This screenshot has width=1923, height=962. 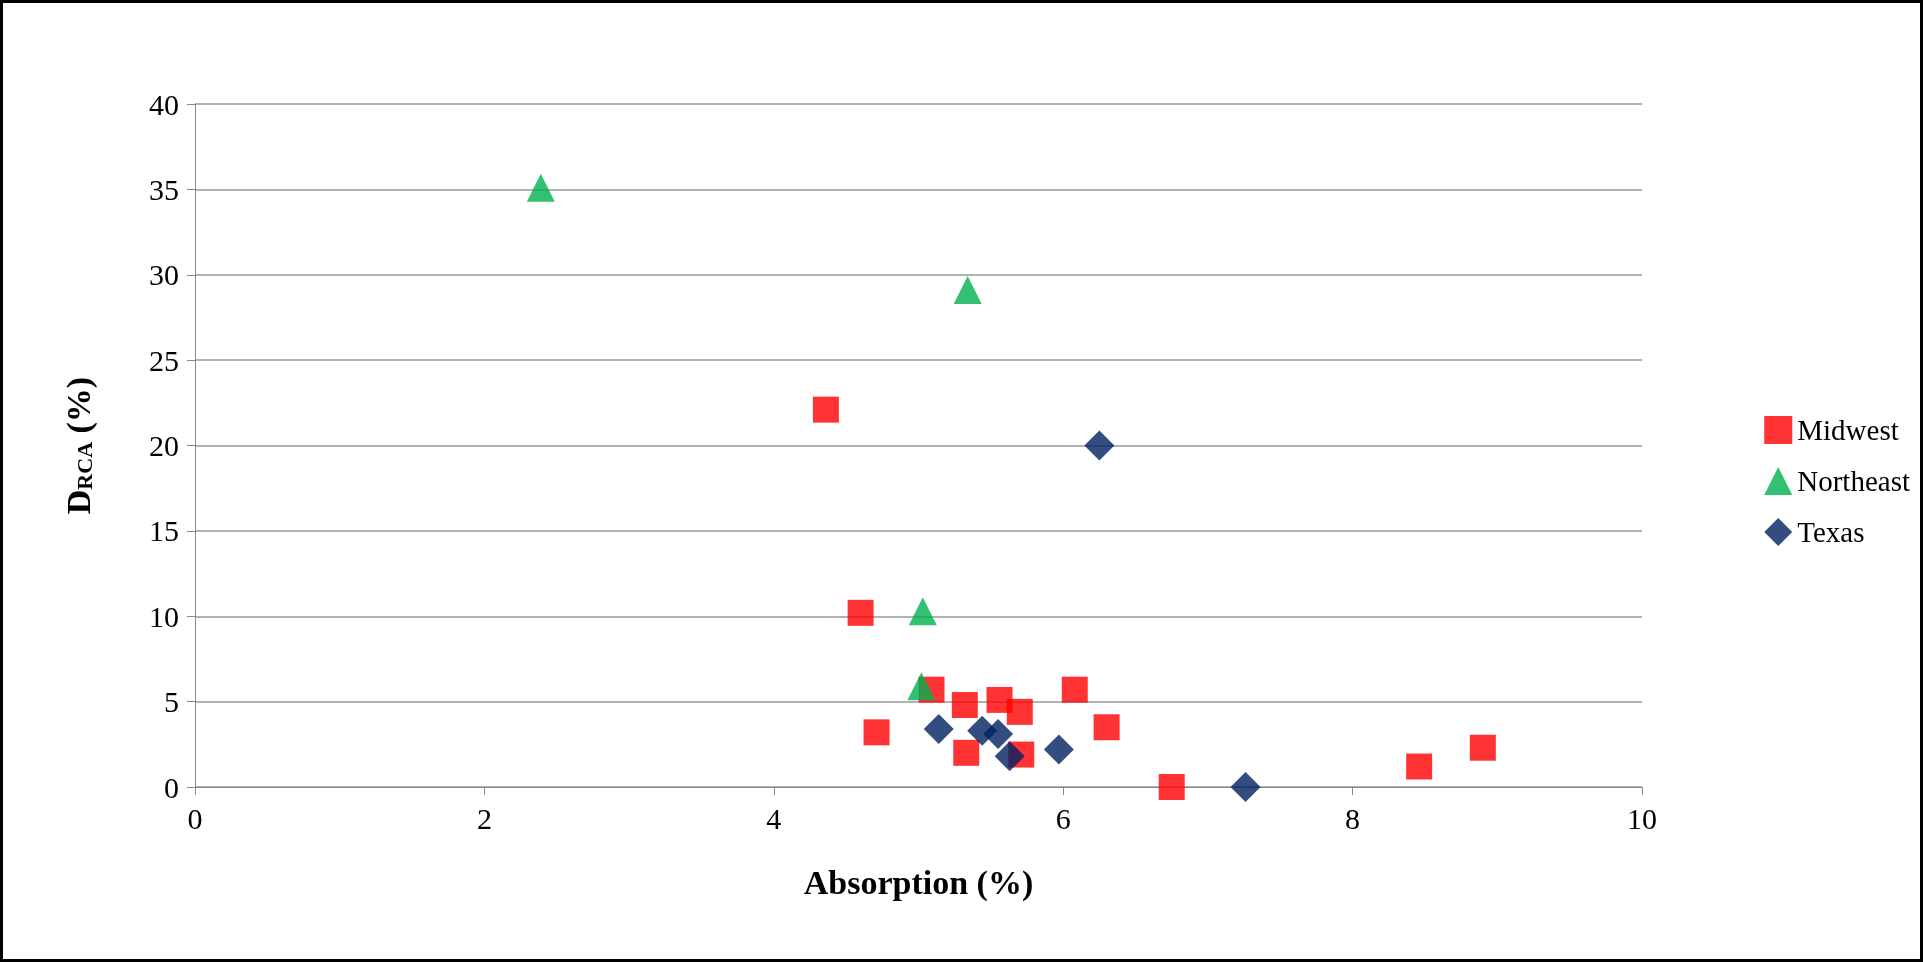 What do you see at coordinates (164, 531) in the screenshot?
I see `y-tick-label: 15` at bounding box center [164, 531].